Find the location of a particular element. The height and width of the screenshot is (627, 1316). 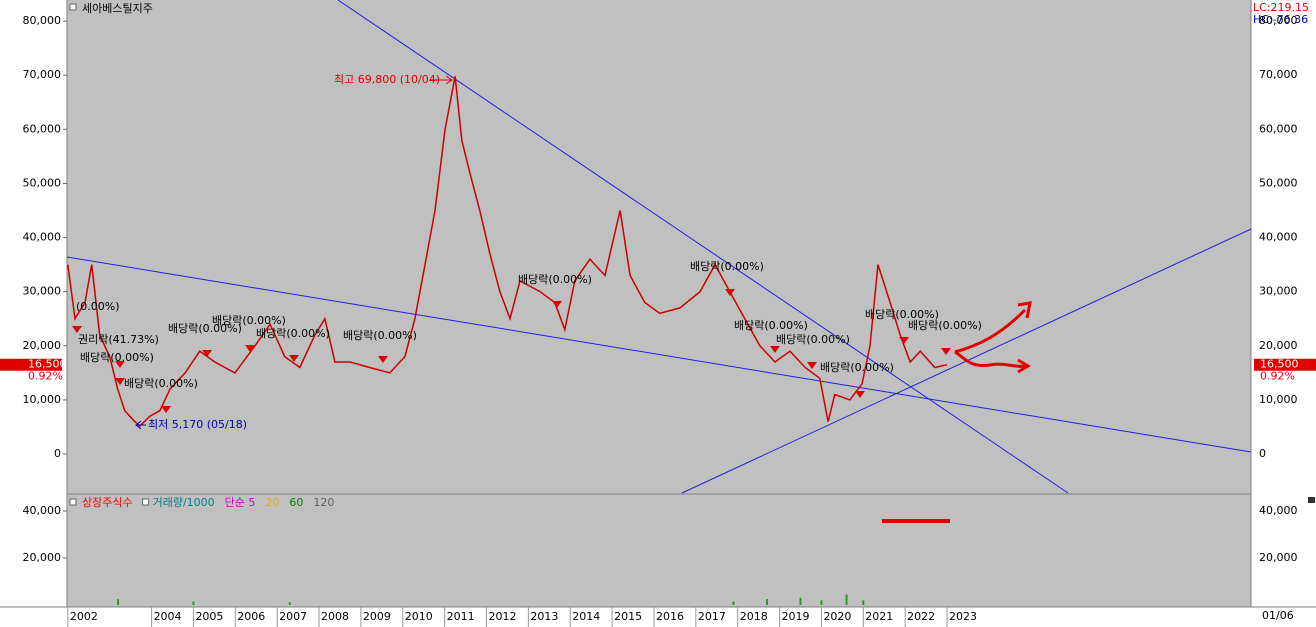

legend-label: 20 is located at coordinates (272, 502).